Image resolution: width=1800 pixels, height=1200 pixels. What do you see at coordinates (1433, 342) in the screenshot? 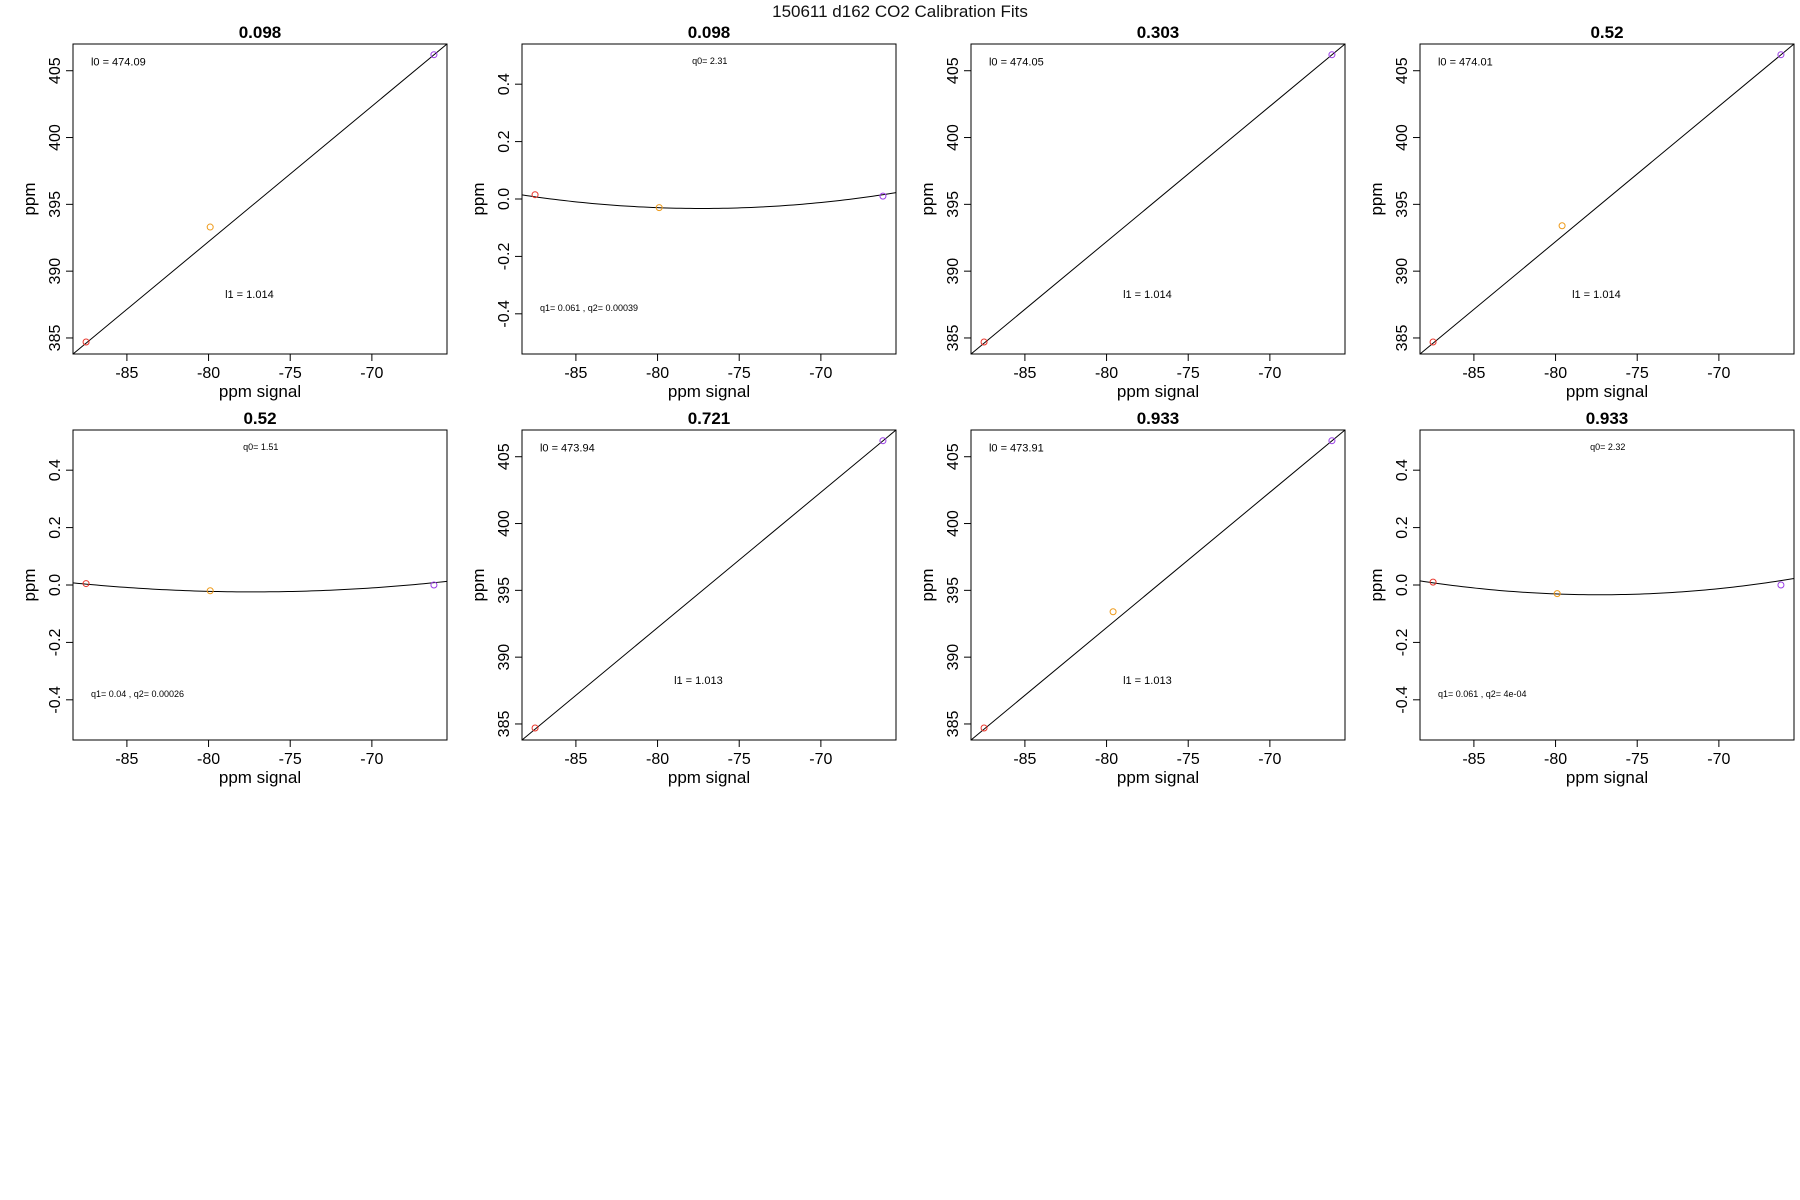
I see `panel-4-point-red` at bounding box center [1433, 342].